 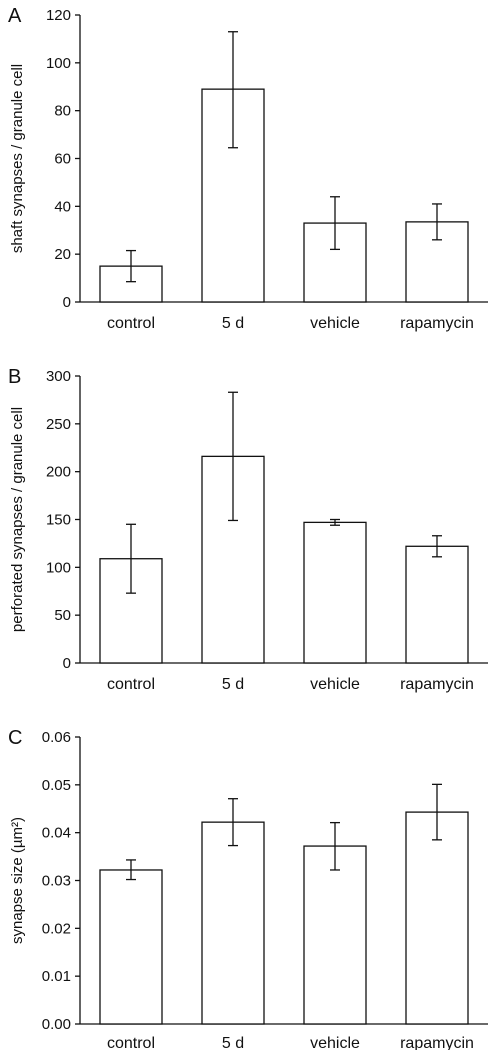 I want to click on y-tick-label: 0.04, so click(x=56, y=833).